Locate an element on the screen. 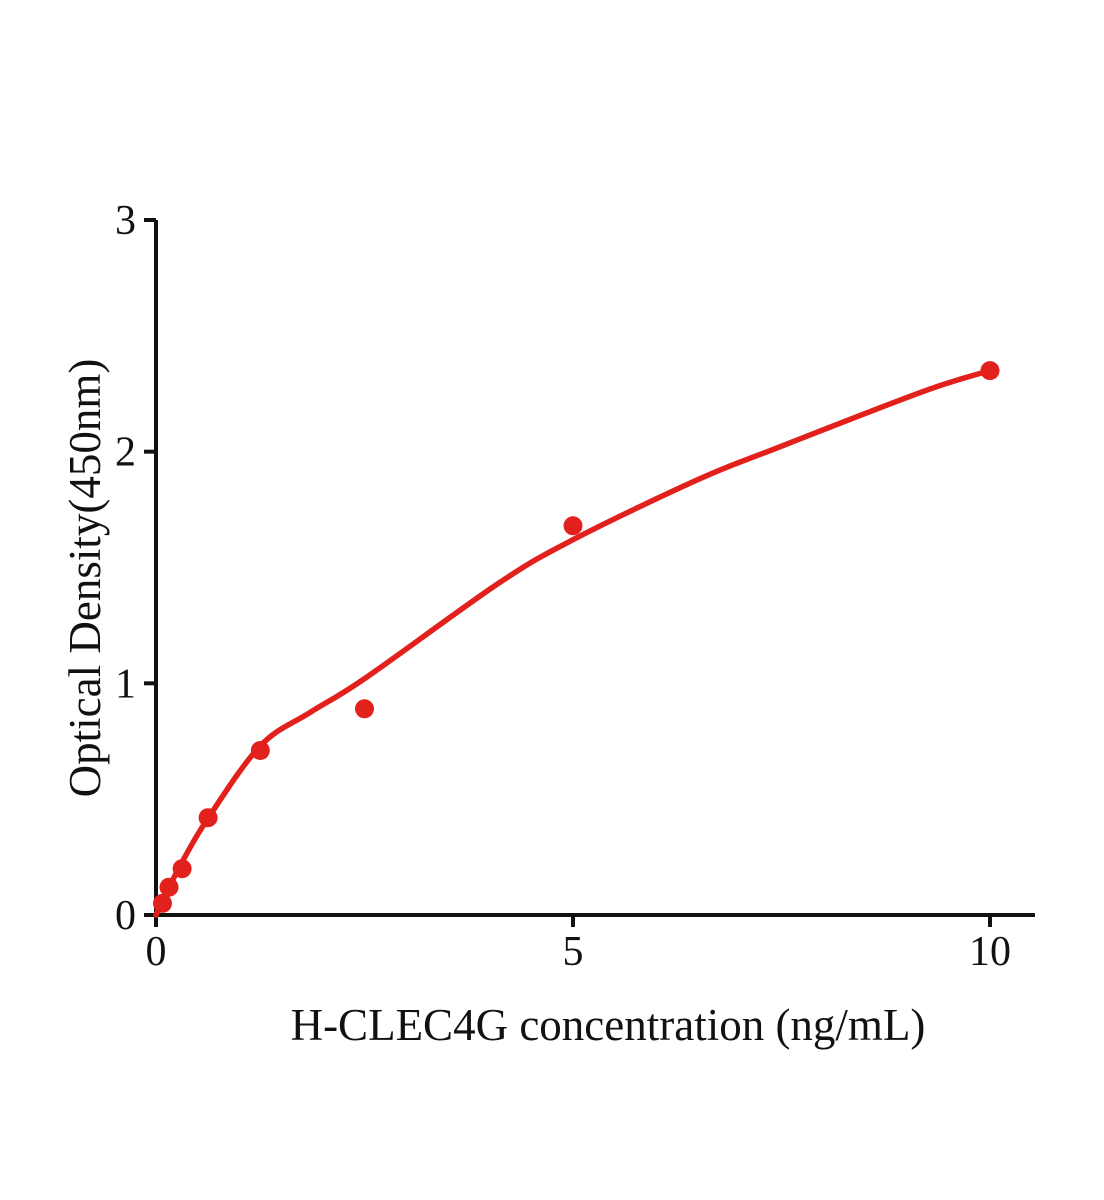 This screenshot has height=1200, width=1104. x-tick-label: 10 is located at coordinates (990, 952).